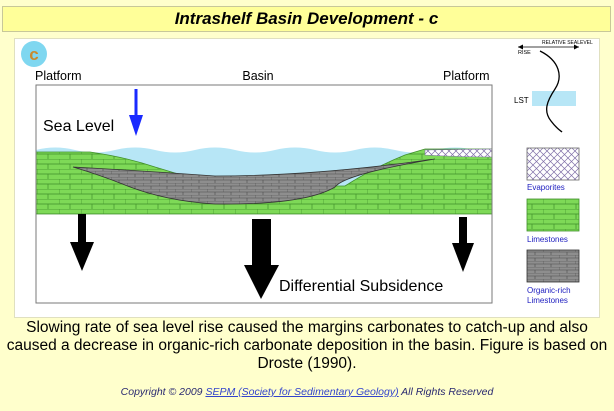 This screenshot has width=614, height=411. What do you see at coordinates (521, 100) in the screenshot?
I see `lst-label: LST` at bounding box center [521, 100].